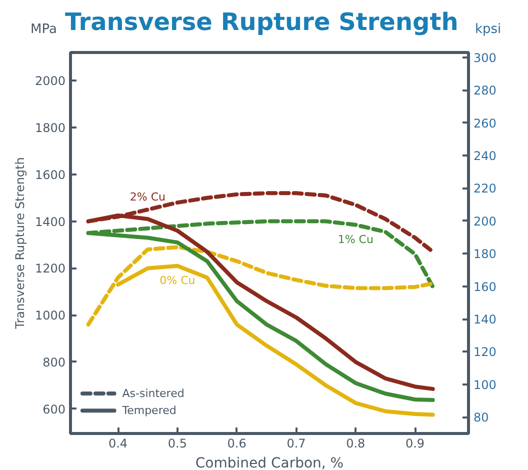  Describe the element at coordinates (44, 29) in the screenshot. I see `text: MPa` at that location.